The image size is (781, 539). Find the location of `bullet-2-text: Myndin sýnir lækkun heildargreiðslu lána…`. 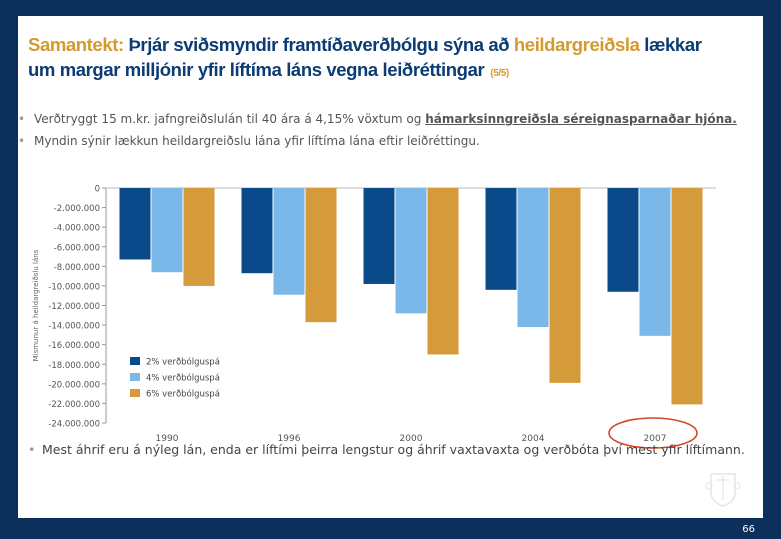

bullet-2-text: Myndin sýnir lækkun heildargreiðslu lána… is located at coordinates (257, 141).